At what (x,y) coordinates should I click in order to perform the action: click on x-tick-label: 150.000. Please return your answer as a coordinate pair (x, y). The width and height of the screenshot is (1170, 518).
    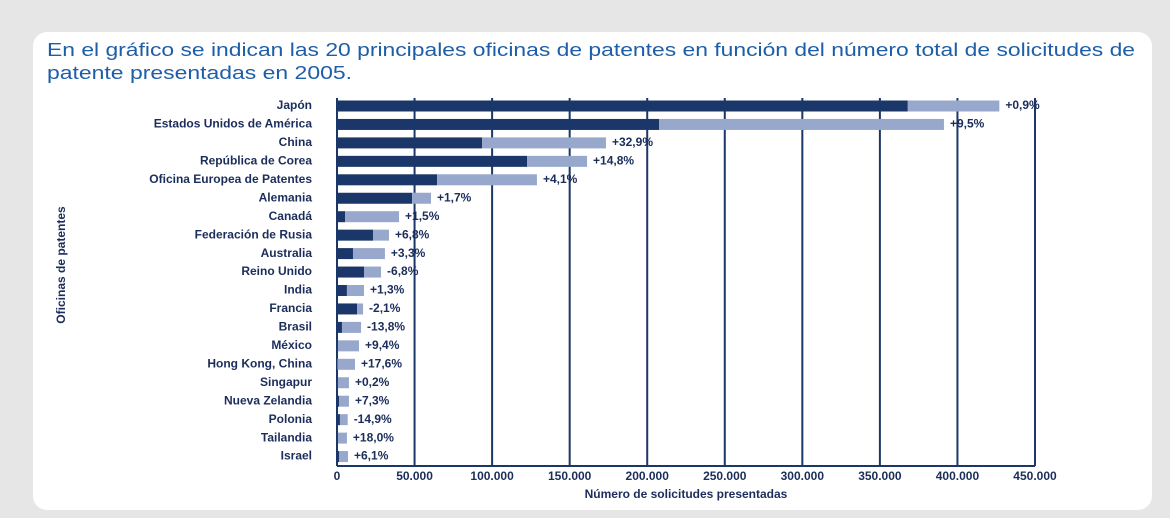
    Looking at the image, I should click on (570, 476).